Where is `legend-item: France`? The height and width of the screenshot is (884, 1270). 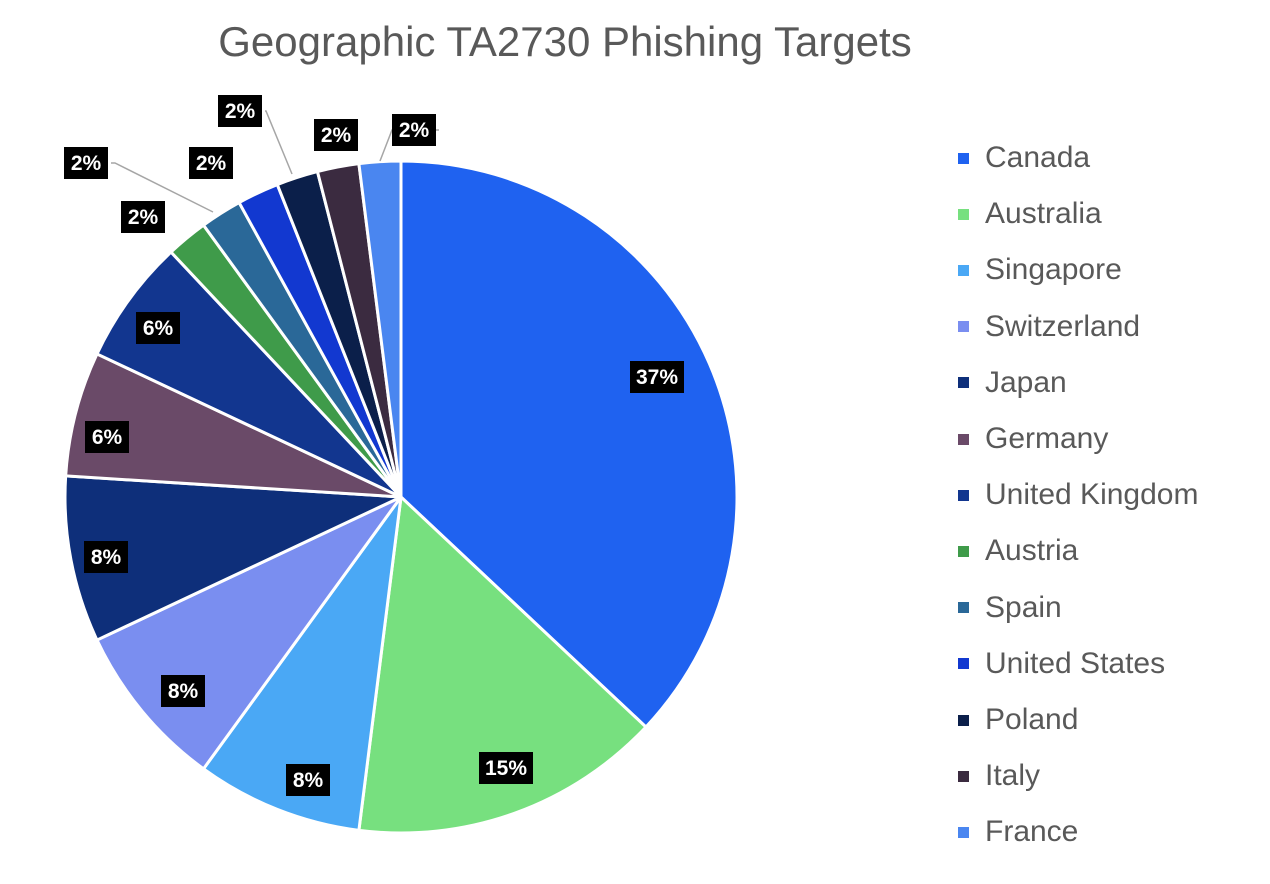 legend-item: France is located at coordinates (1018, 832).